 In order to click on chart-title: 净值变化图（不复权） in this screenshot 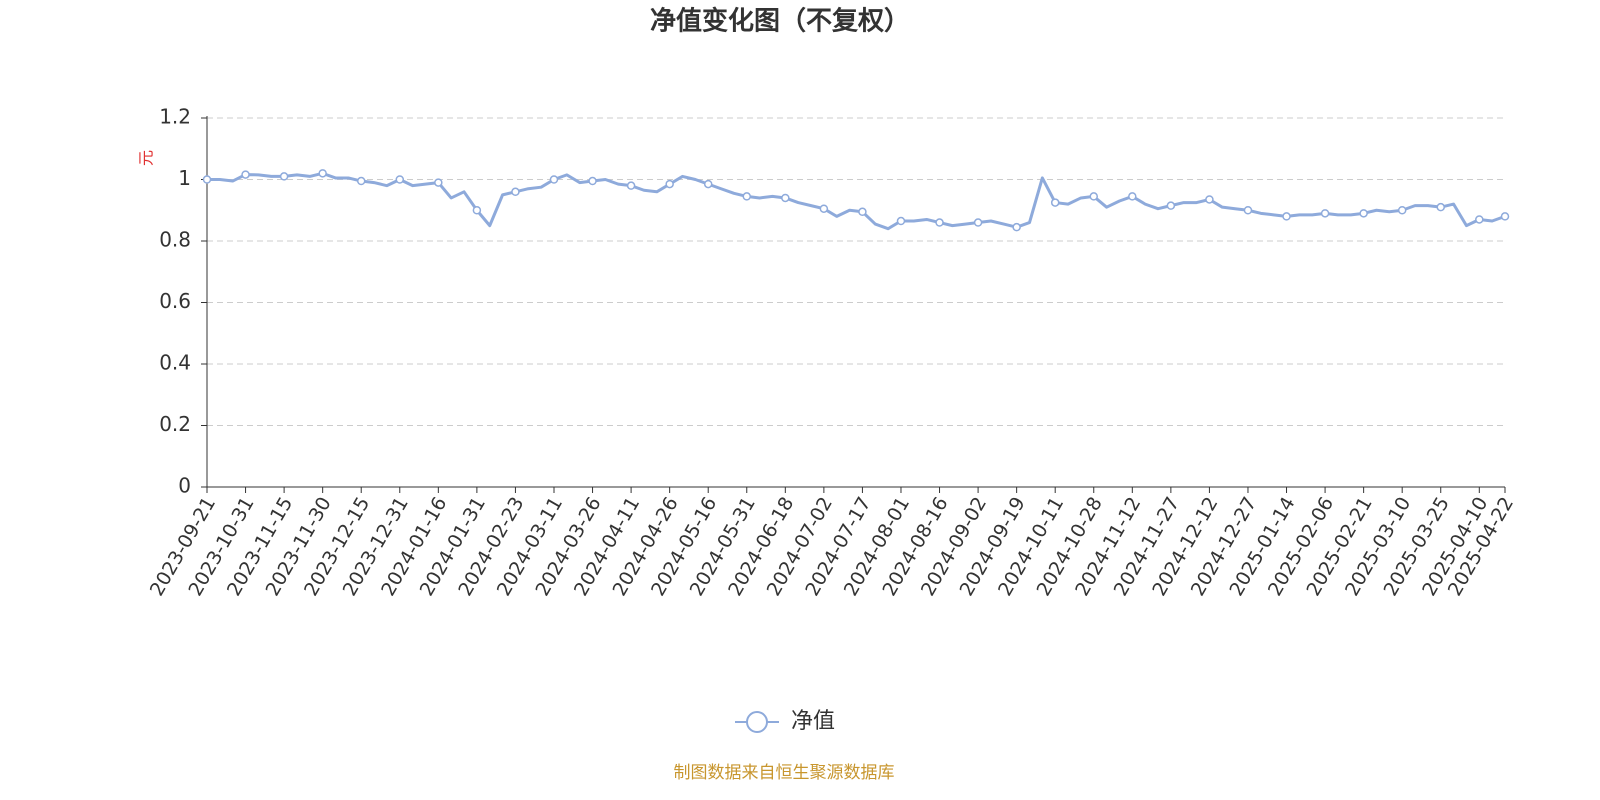, I will do `click(780, 21)`.